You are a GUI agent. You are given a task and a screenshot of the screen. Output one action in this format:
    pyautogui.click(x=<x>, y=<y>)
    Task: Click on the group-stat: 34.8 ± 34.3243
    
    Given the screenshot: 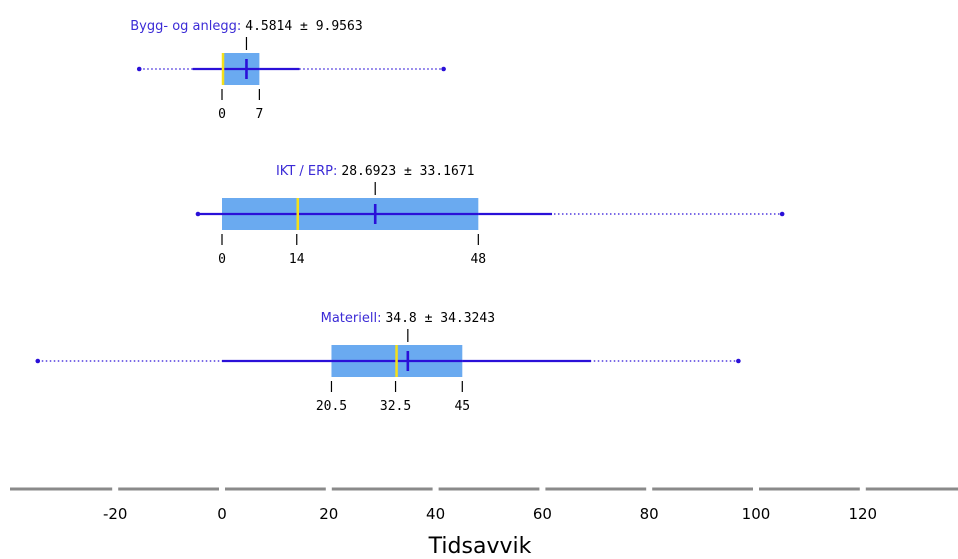 What is the action you would take?
    pyautogui.click(x=440, y=318)
    